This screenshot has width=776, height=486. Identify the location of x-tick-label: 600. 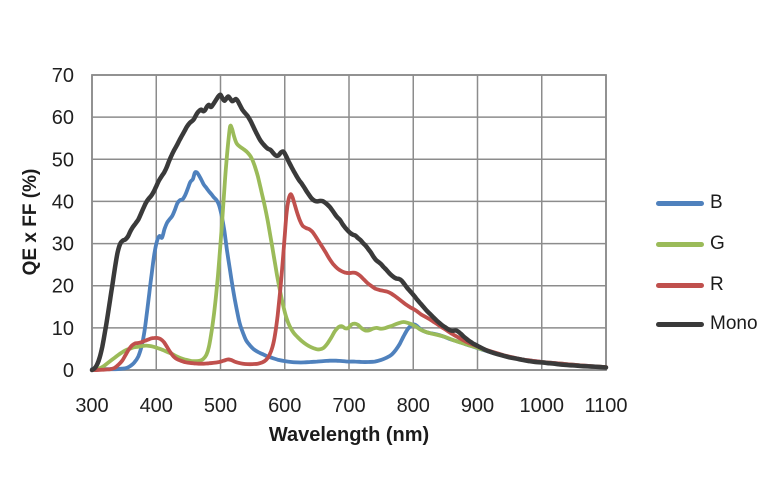
(284, 406).